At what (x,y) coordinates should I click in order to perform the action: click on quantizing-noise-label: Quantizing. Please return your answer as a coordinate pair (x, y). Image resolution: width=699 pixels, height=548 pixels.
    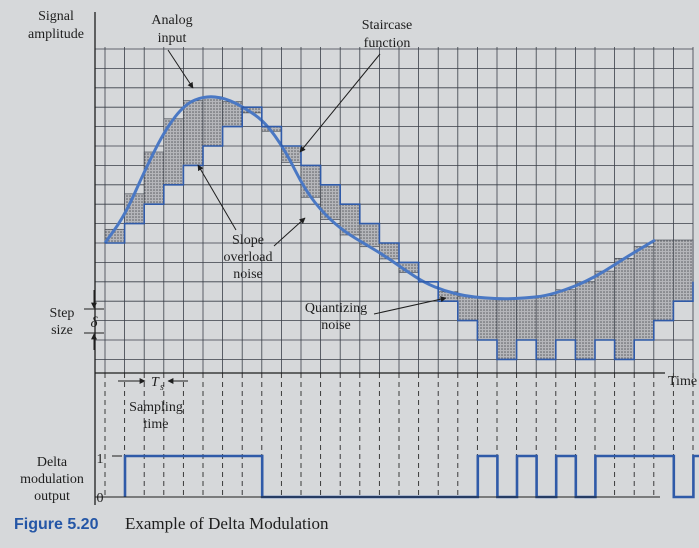
    Looking at the image, I should click on (336, 308).